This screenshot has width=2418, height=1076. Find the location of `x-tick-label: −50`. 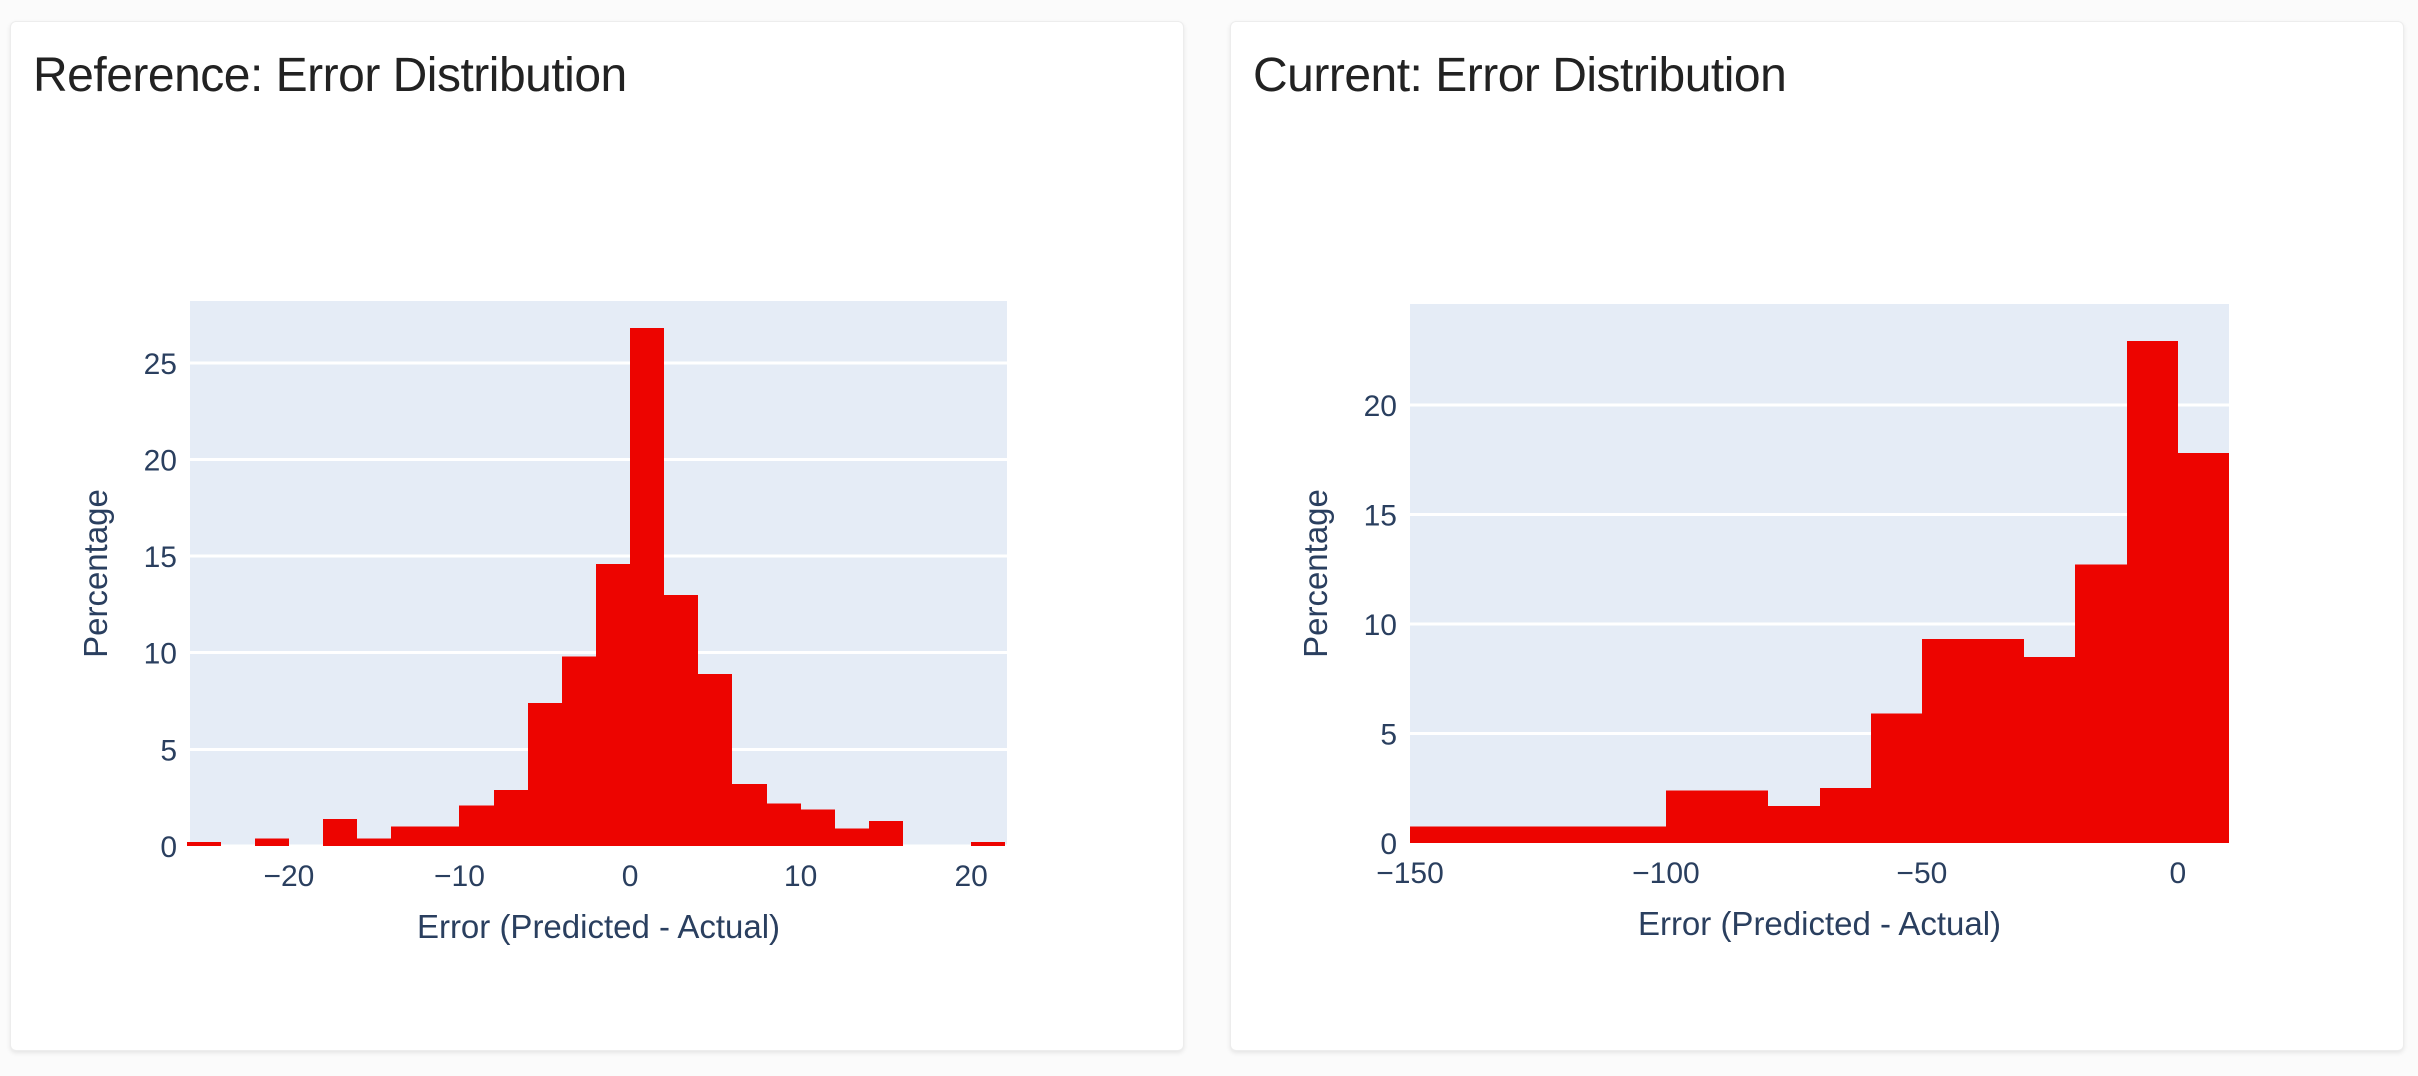

x-tick-label: −50 is located at coordinates (1921, 873).